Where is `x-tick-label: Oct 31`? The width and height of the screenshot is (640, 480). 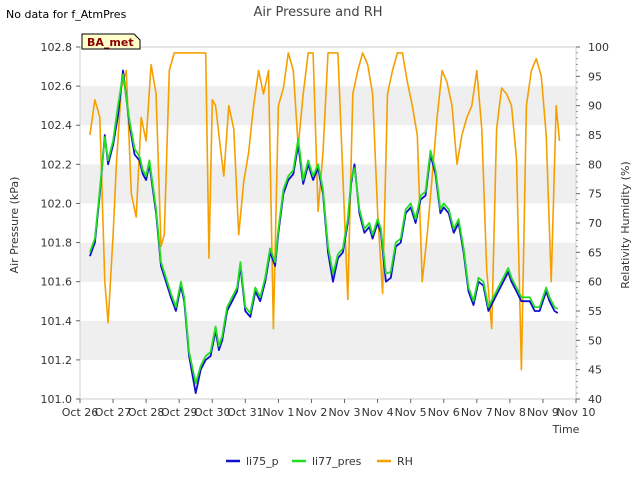
x-tick-label: Oct 31 is located at coordinates (245, 412).